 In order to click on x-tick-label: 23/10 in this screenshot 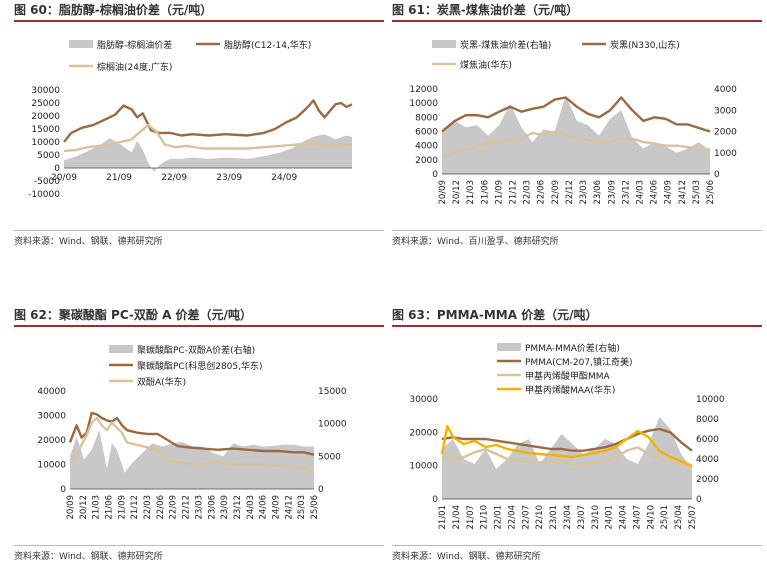, I will do `click(596, 517)`.